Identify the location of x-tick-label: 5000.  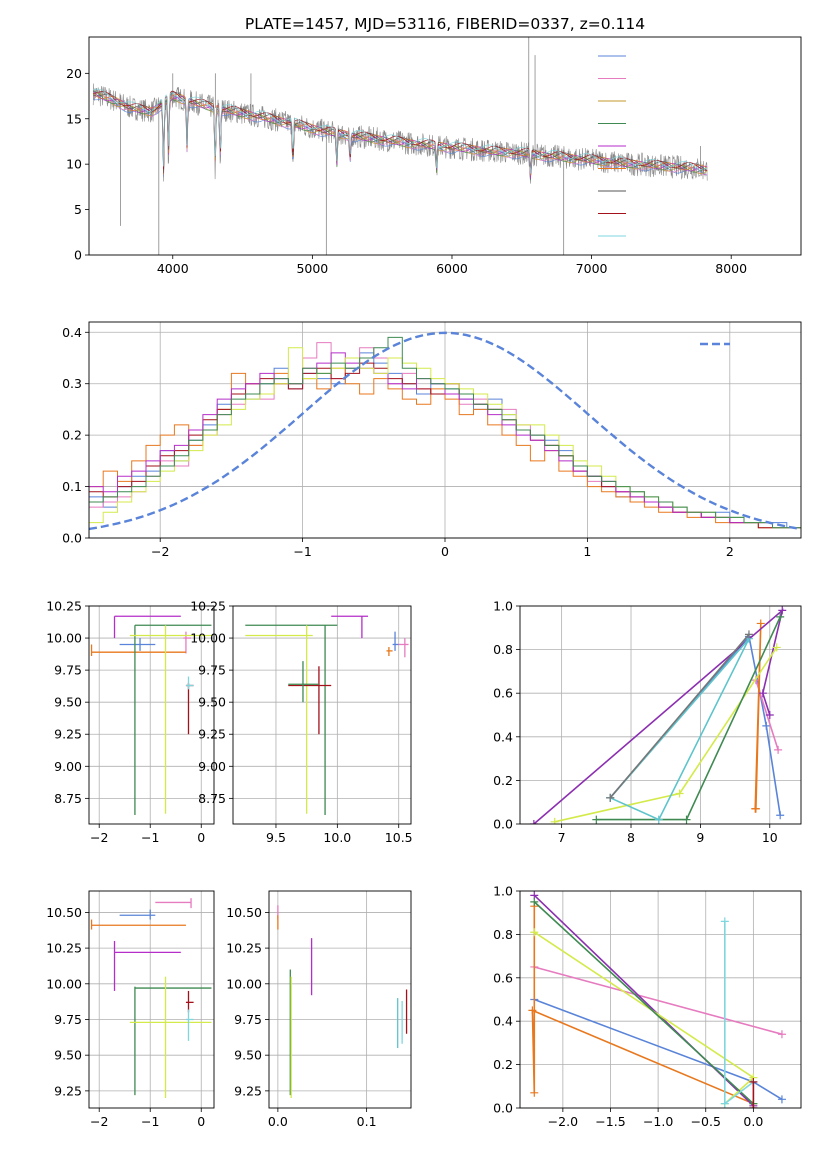
(312, 268).